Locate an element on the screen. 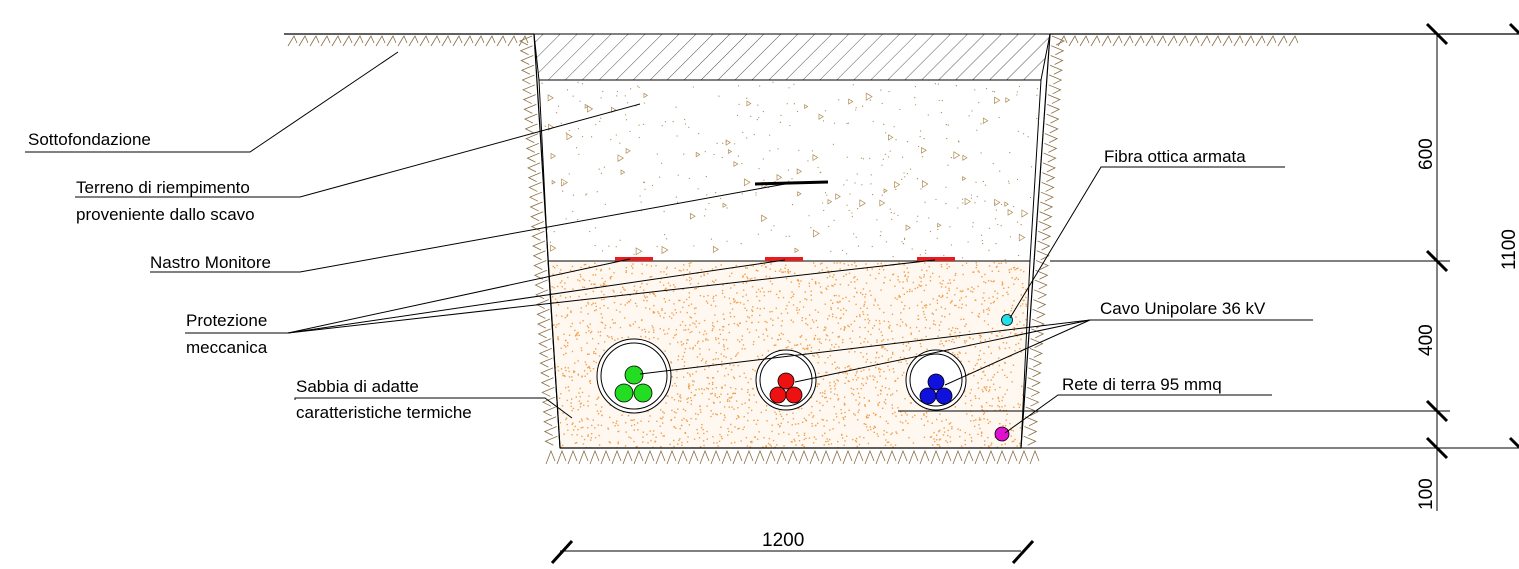 The height and width of the screenshot is (569, 1519). label-sottofondazione: Sottofondazione is located at coordinates (89, 139).